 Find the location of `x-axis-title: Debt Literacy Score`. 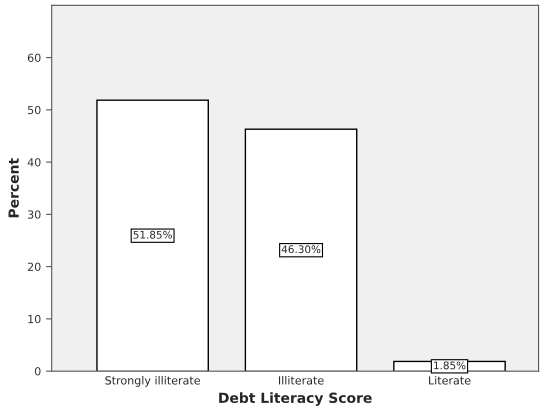

x-axis-title: Debt Literacy Score is located at coordinates (295, 399).